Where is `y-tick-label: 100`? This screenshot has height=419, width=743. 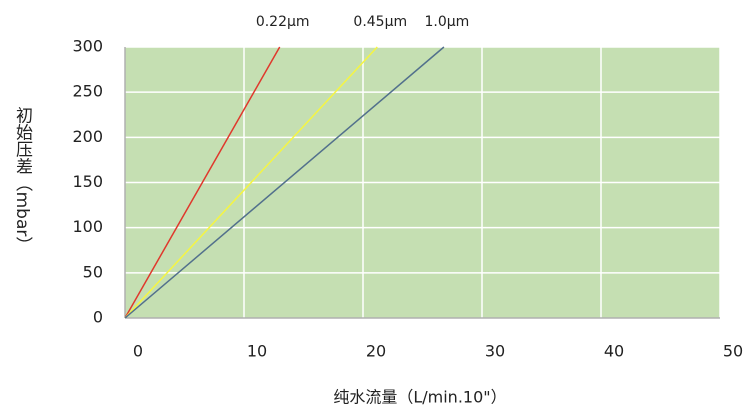
y-tick-label: 100 is located at coordinates (87, 226).